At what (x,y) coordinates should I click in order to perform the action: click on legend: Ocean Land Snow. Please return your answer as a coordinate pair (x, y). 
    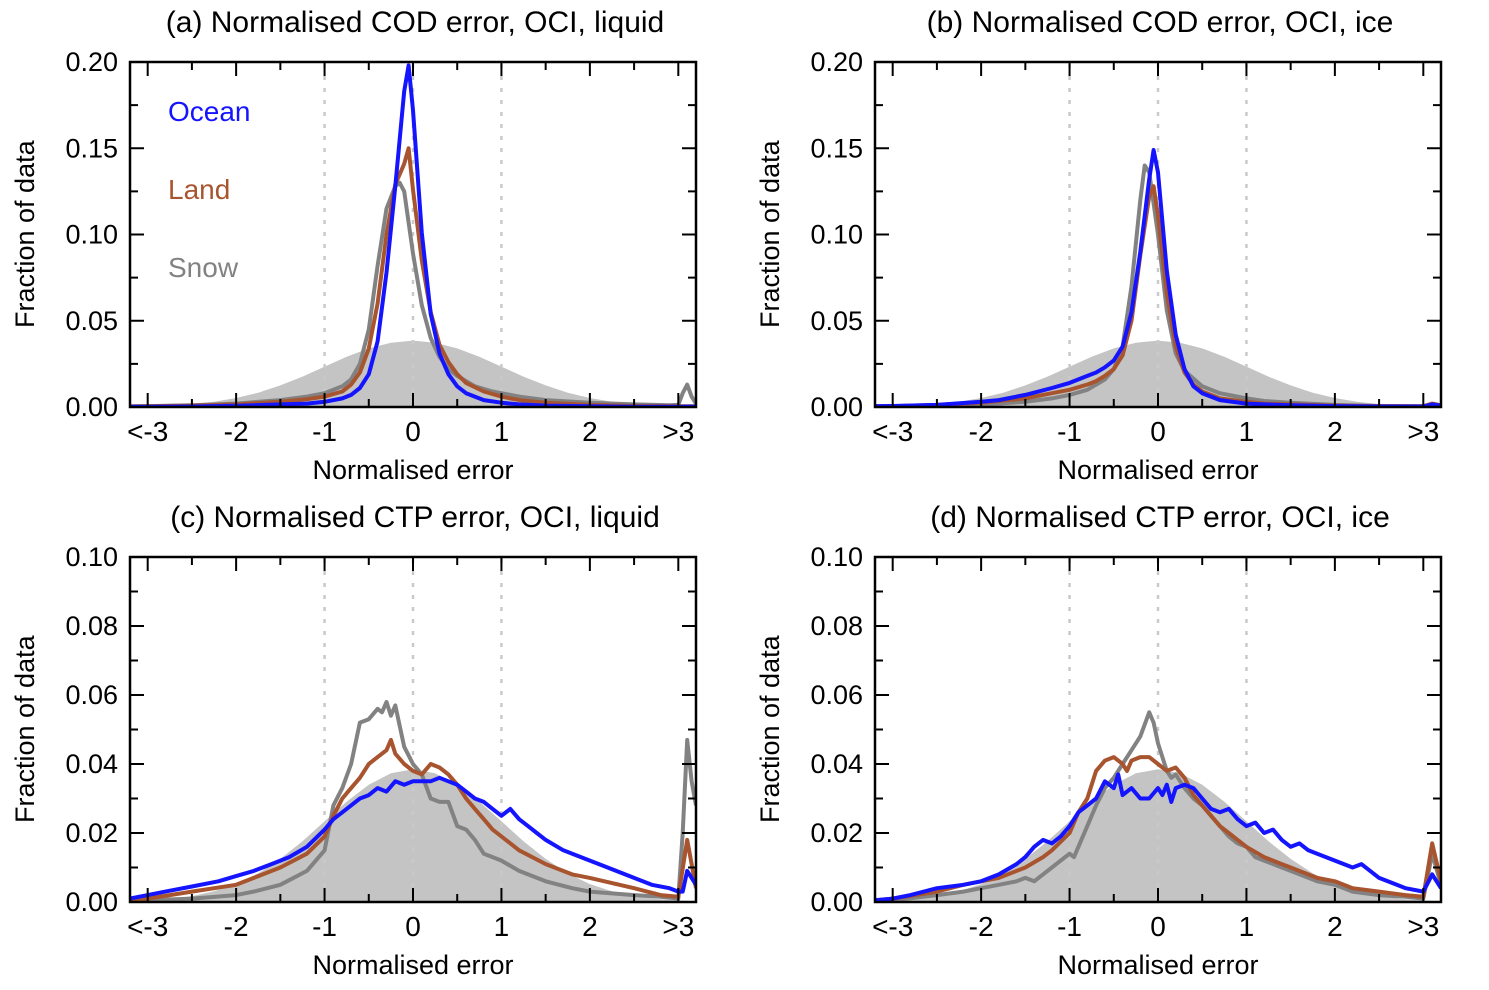
    Looking at the image, I should click on (209, 213).